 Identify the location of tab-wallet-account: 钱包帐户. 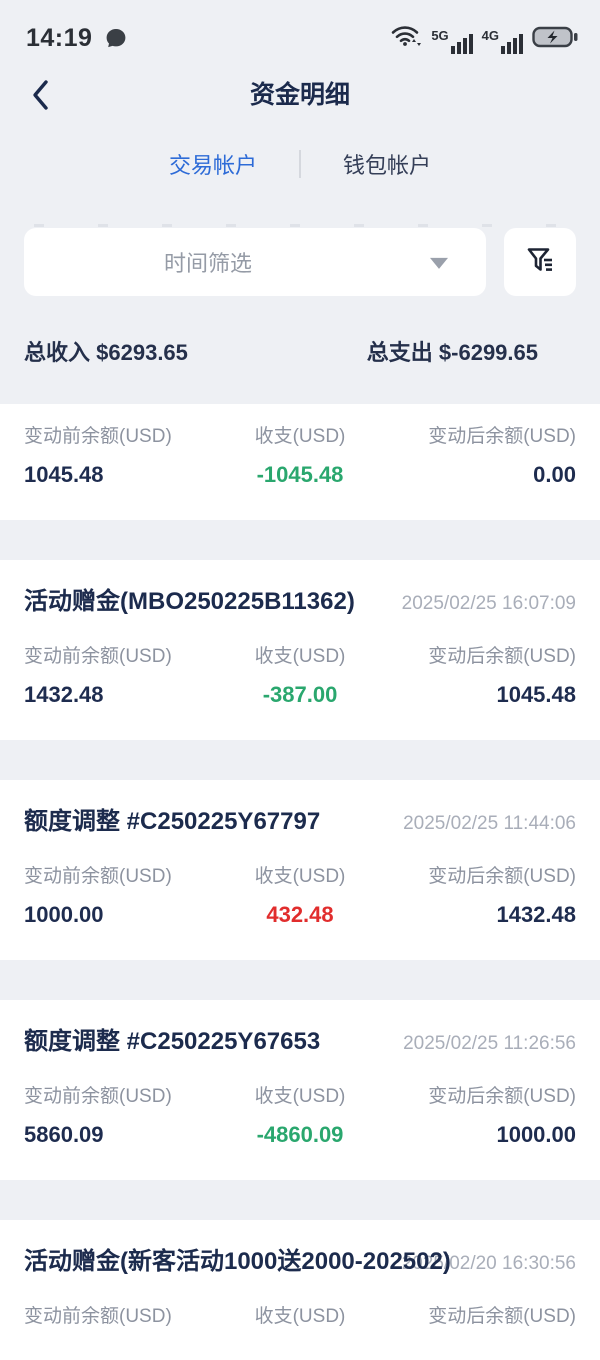
(387, 165).